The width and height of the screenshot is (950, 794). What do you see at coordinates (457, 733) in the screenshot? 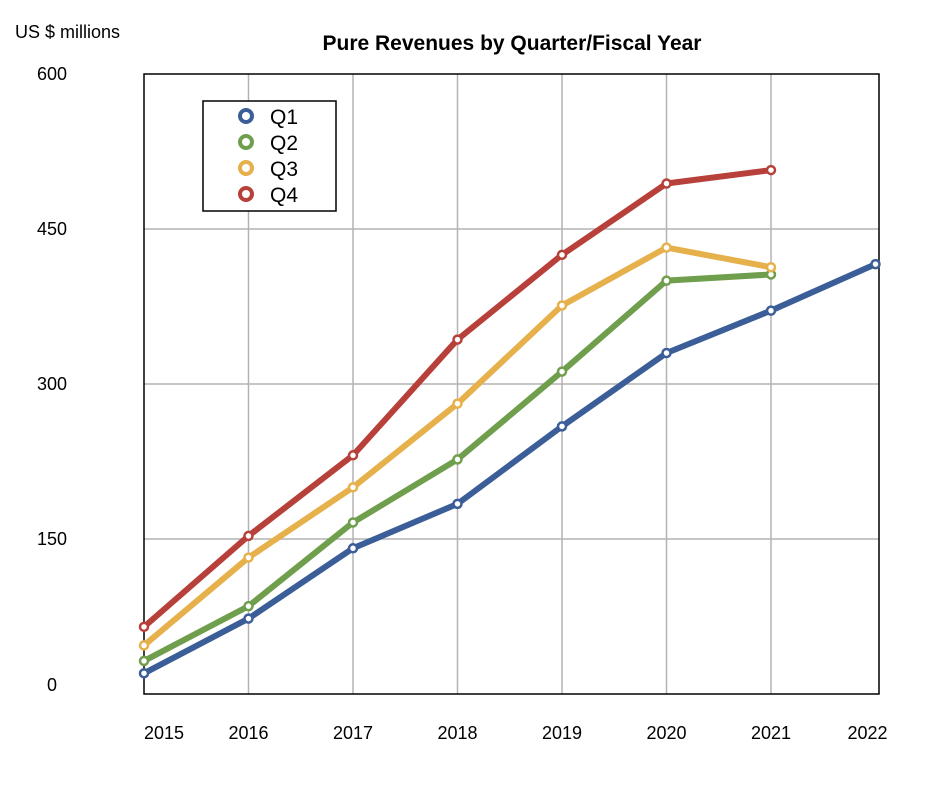
I see `x-tick-label: 2018` at bounding box center [457, 733].